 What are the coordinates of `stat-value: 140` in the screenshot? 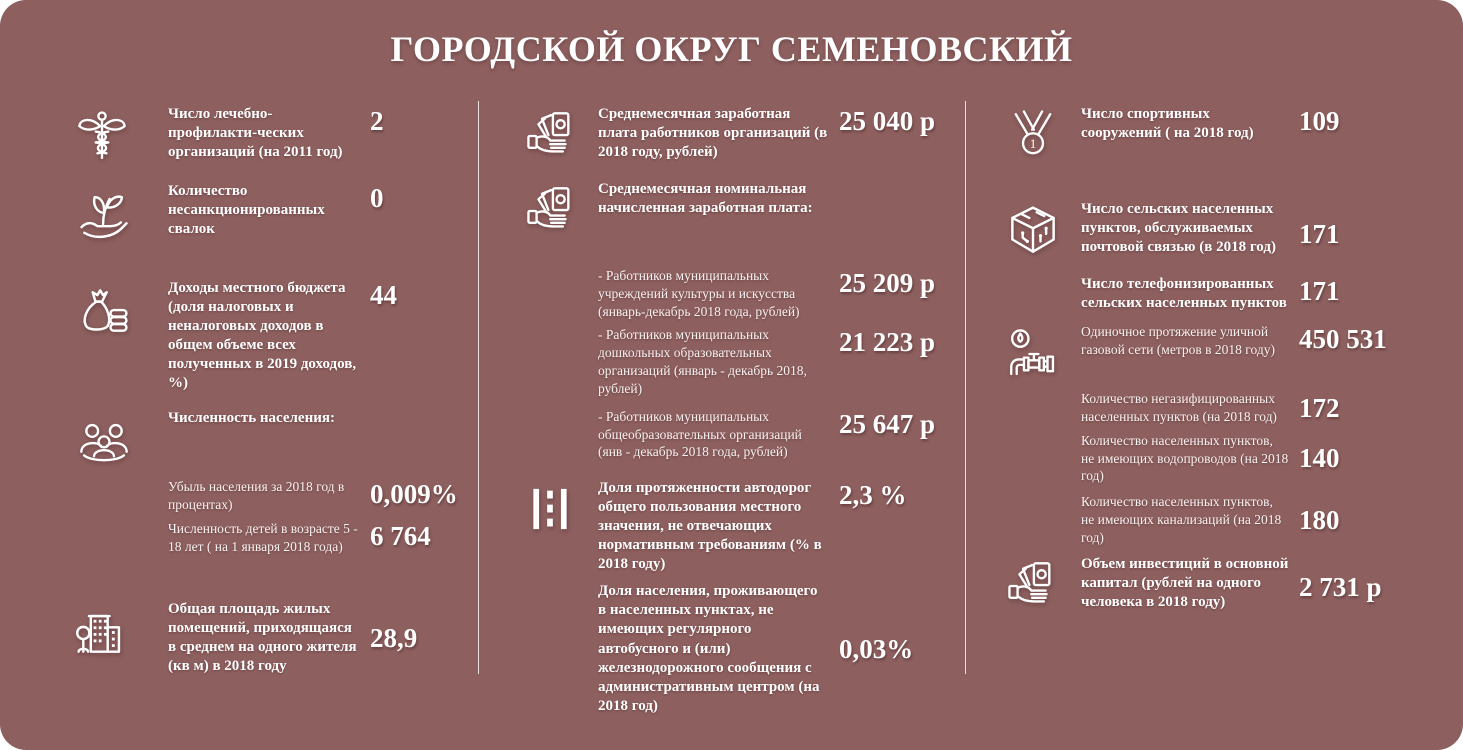 It's located at (1319, 458).